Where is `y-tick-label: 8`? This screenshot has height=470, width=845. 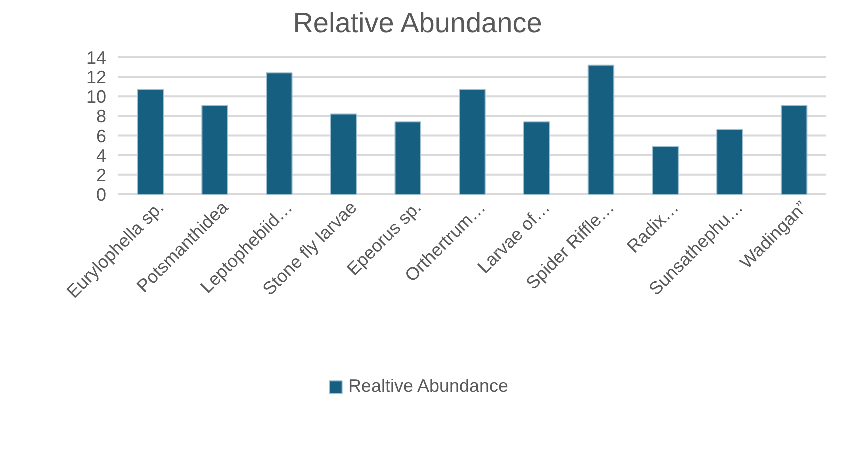
y-tick-label: 8 is located at coordinates (101, 116).